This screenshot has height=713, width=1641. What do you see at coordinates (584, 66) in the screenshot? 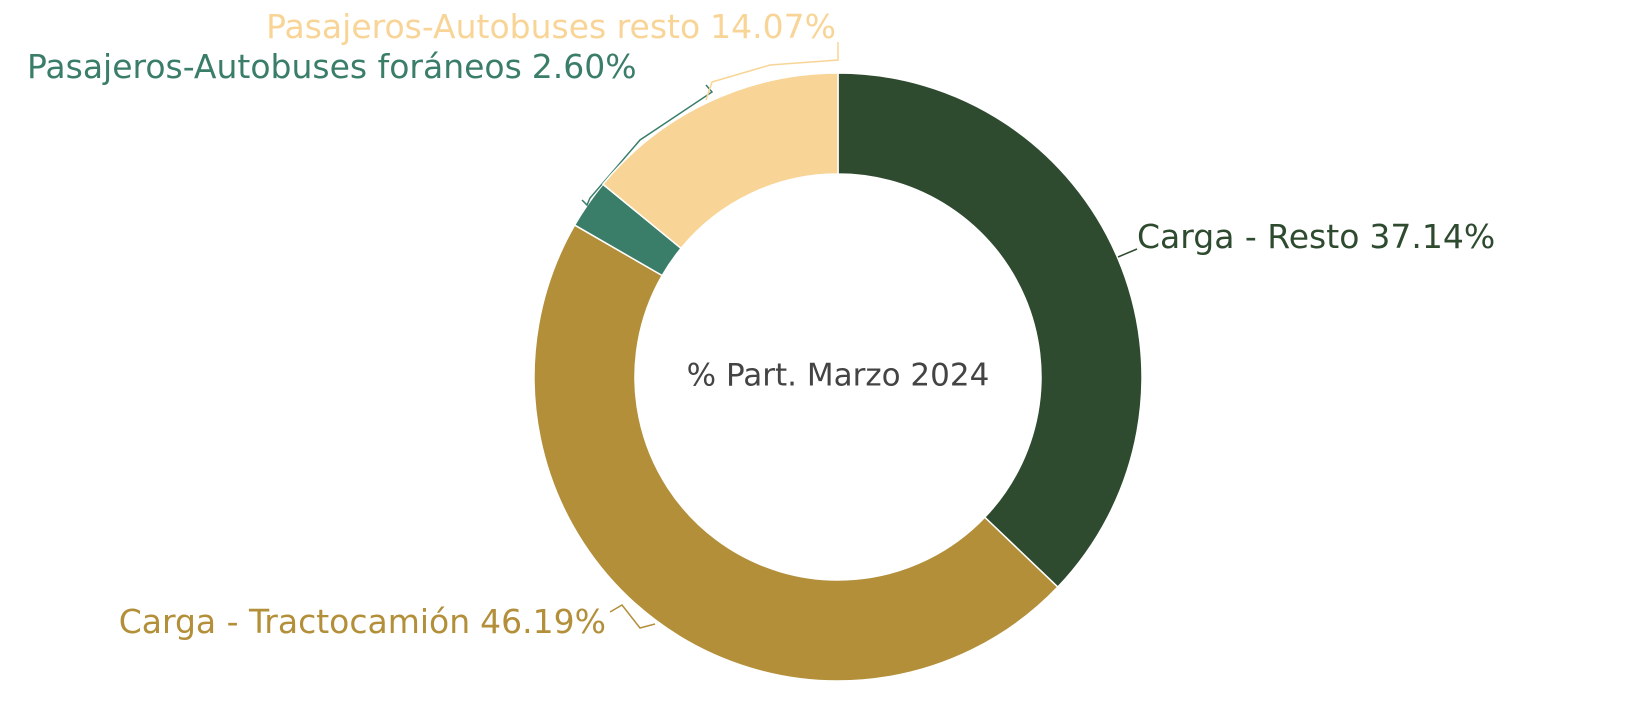
I see `slice-label-value: 2.60%` at bounding box center [584, 66].